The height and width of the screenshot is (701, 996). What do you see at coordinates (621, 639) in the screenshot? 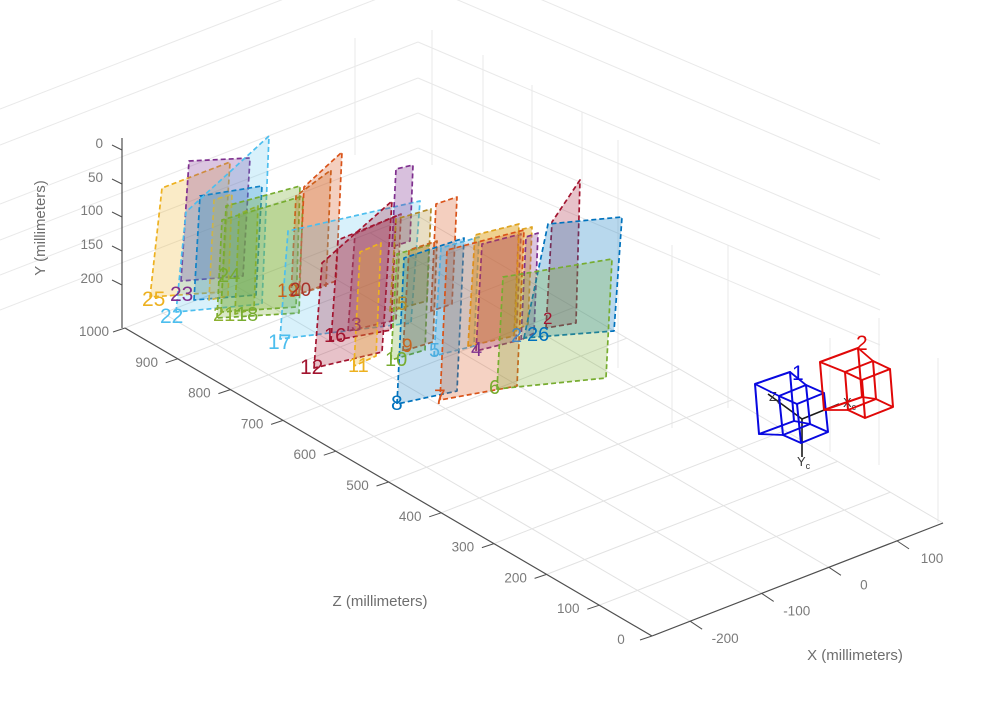
I see `z-axis-tick-label: 0` at bounding box center [621, 639].